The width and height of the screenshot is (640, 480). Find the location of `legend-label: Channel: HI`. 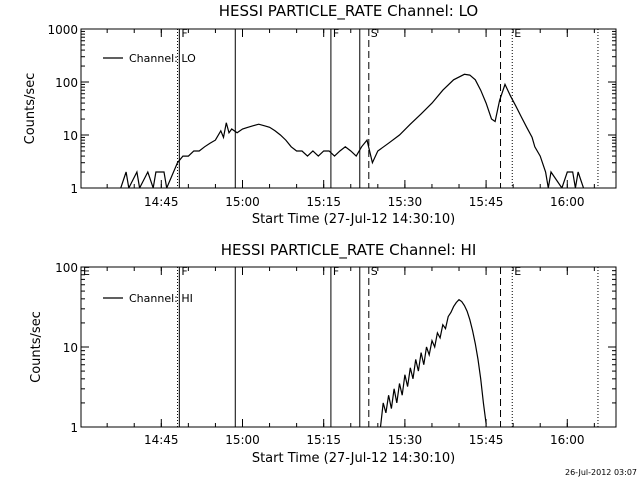

legend-label: Channel: HI is located at coordinates (161, 298).